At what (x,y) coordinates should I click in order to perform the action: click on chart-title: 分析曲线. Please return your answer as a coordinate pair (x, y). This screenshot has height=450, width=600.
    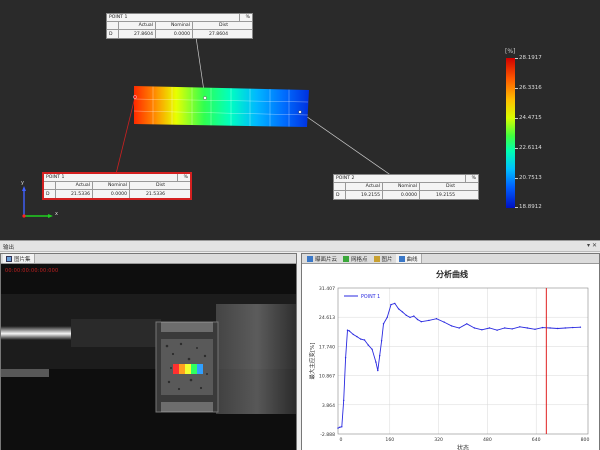
    Looking at the image, I should click on (452, 274).